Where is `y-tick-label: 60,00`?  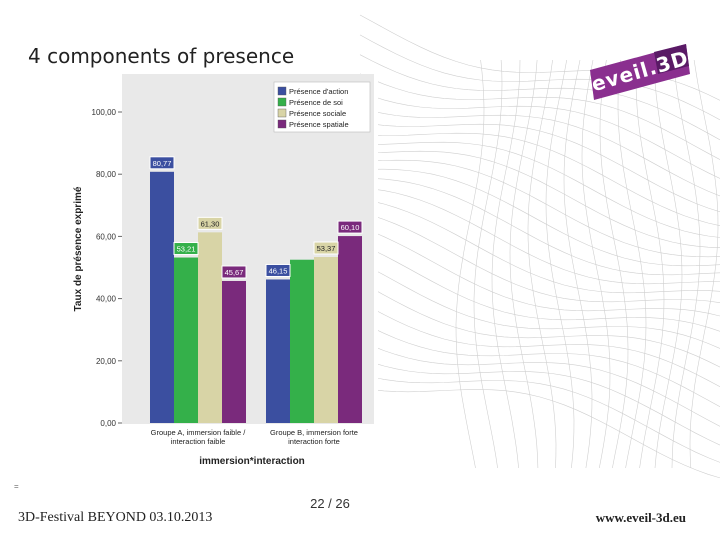
y-tick-label: 60,00 is located at coordinates (106, 236).